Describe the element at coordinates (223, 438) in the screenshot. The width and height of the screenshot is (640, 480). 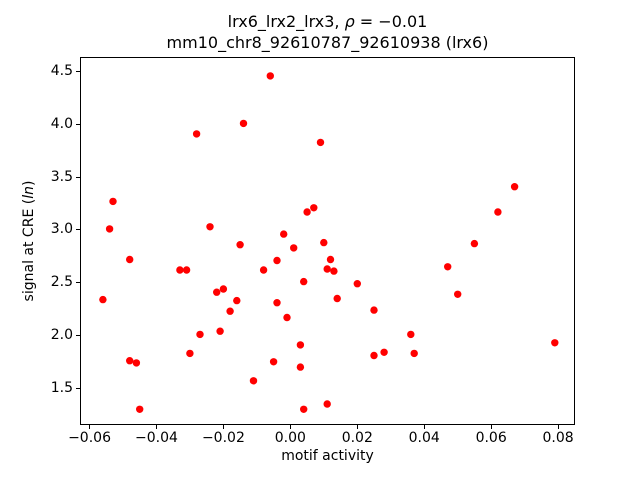
I see `x-tick-label: −0.02` at that location.